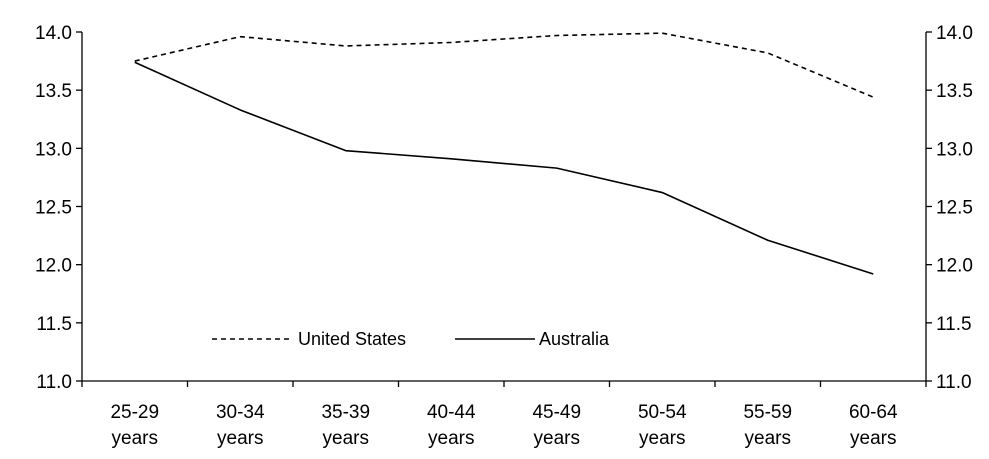 This screenshot has height=459, width=989. Describe the element at coordinates (954, 382) in the screenshot. I see `y-tick-label-right: 11.0` at that location.